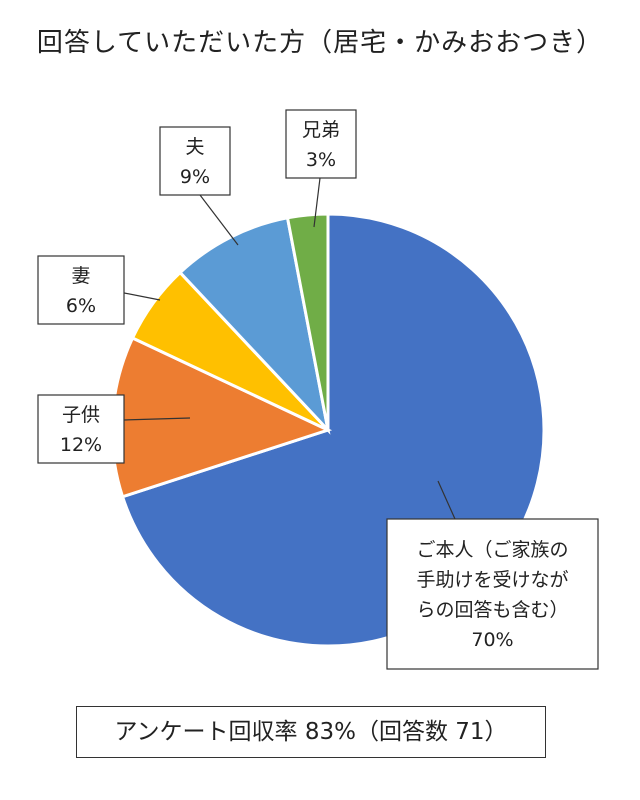  Describe the element at coordinates (81, 415) in the screenshot. I see `callout-label-1-line-0: 子供` at that location.